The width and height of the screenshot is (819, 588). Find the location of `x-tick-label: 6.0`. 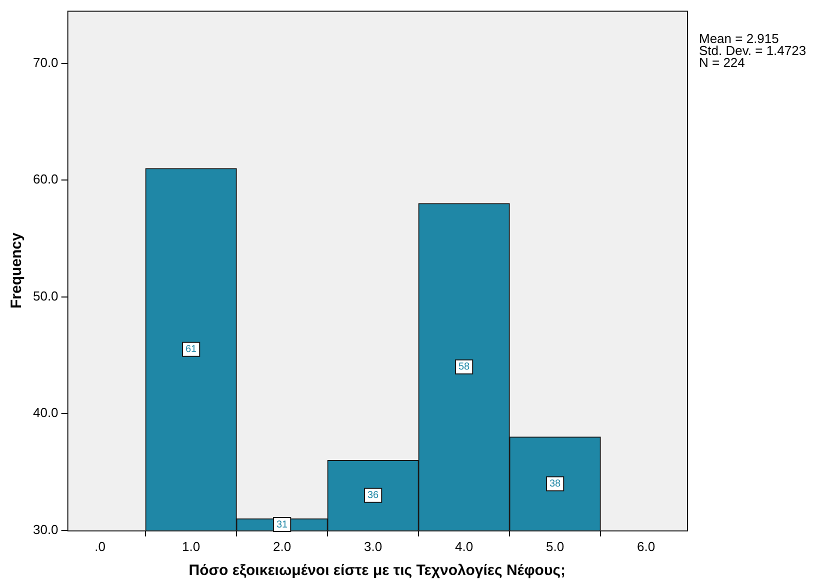

x-tick-label: 6.0 is located at coordinates (646, 546).